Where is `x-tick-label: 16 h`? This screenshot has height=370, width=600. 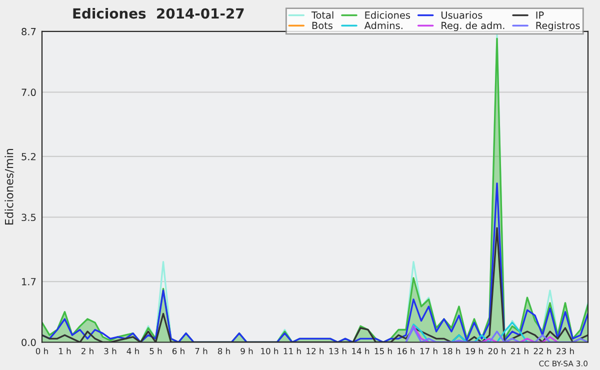 x-tick-label: 16 h is located at coordinates (406, 351).